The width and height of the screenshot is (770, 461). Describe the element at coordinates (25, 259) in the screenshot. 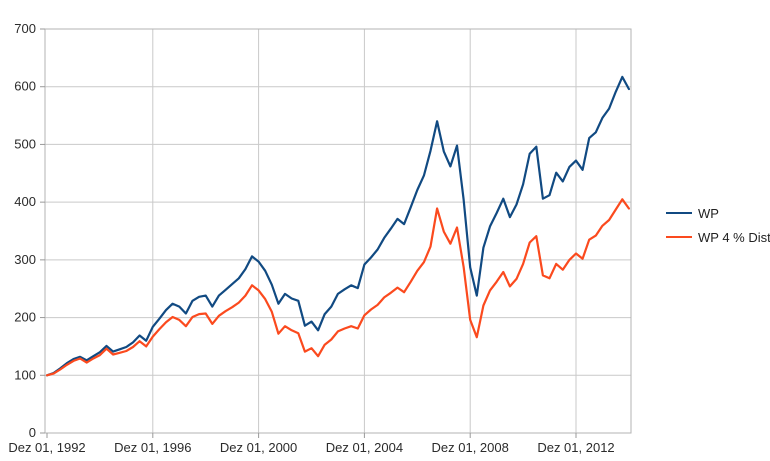

I see `y-tick-label: 300` at that location.